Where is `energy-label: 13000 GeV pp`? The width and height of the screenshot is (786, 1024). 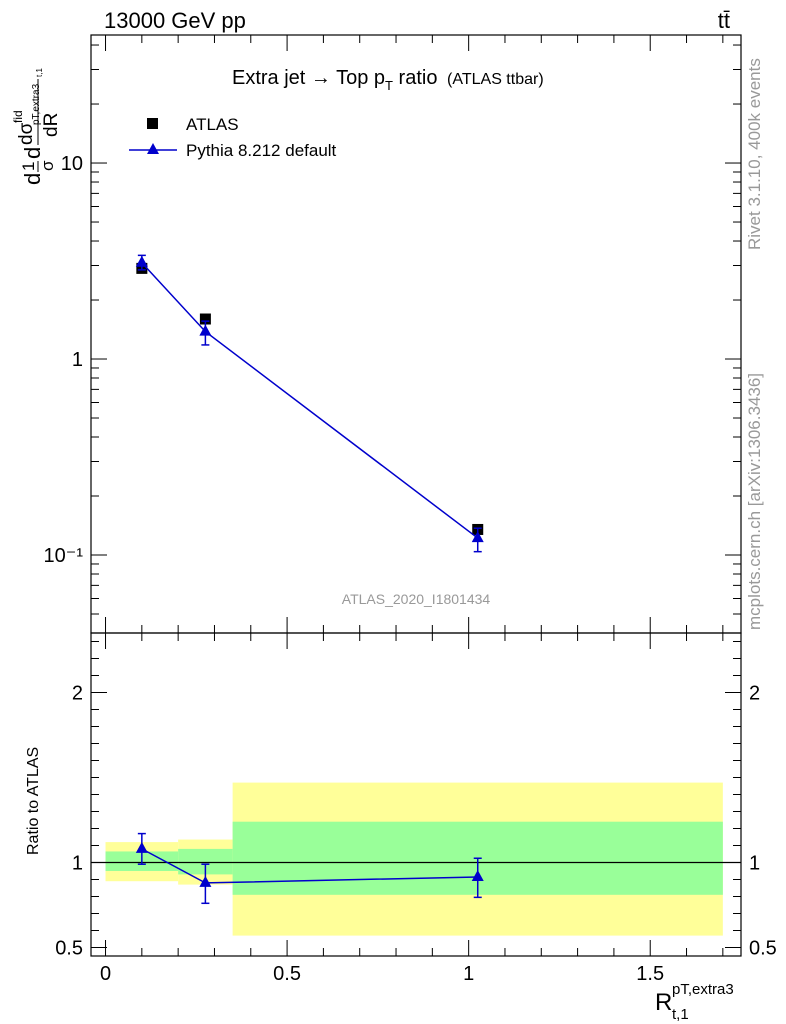
energy-label: 13000 GeV pp is located at coordinates (175, 20).